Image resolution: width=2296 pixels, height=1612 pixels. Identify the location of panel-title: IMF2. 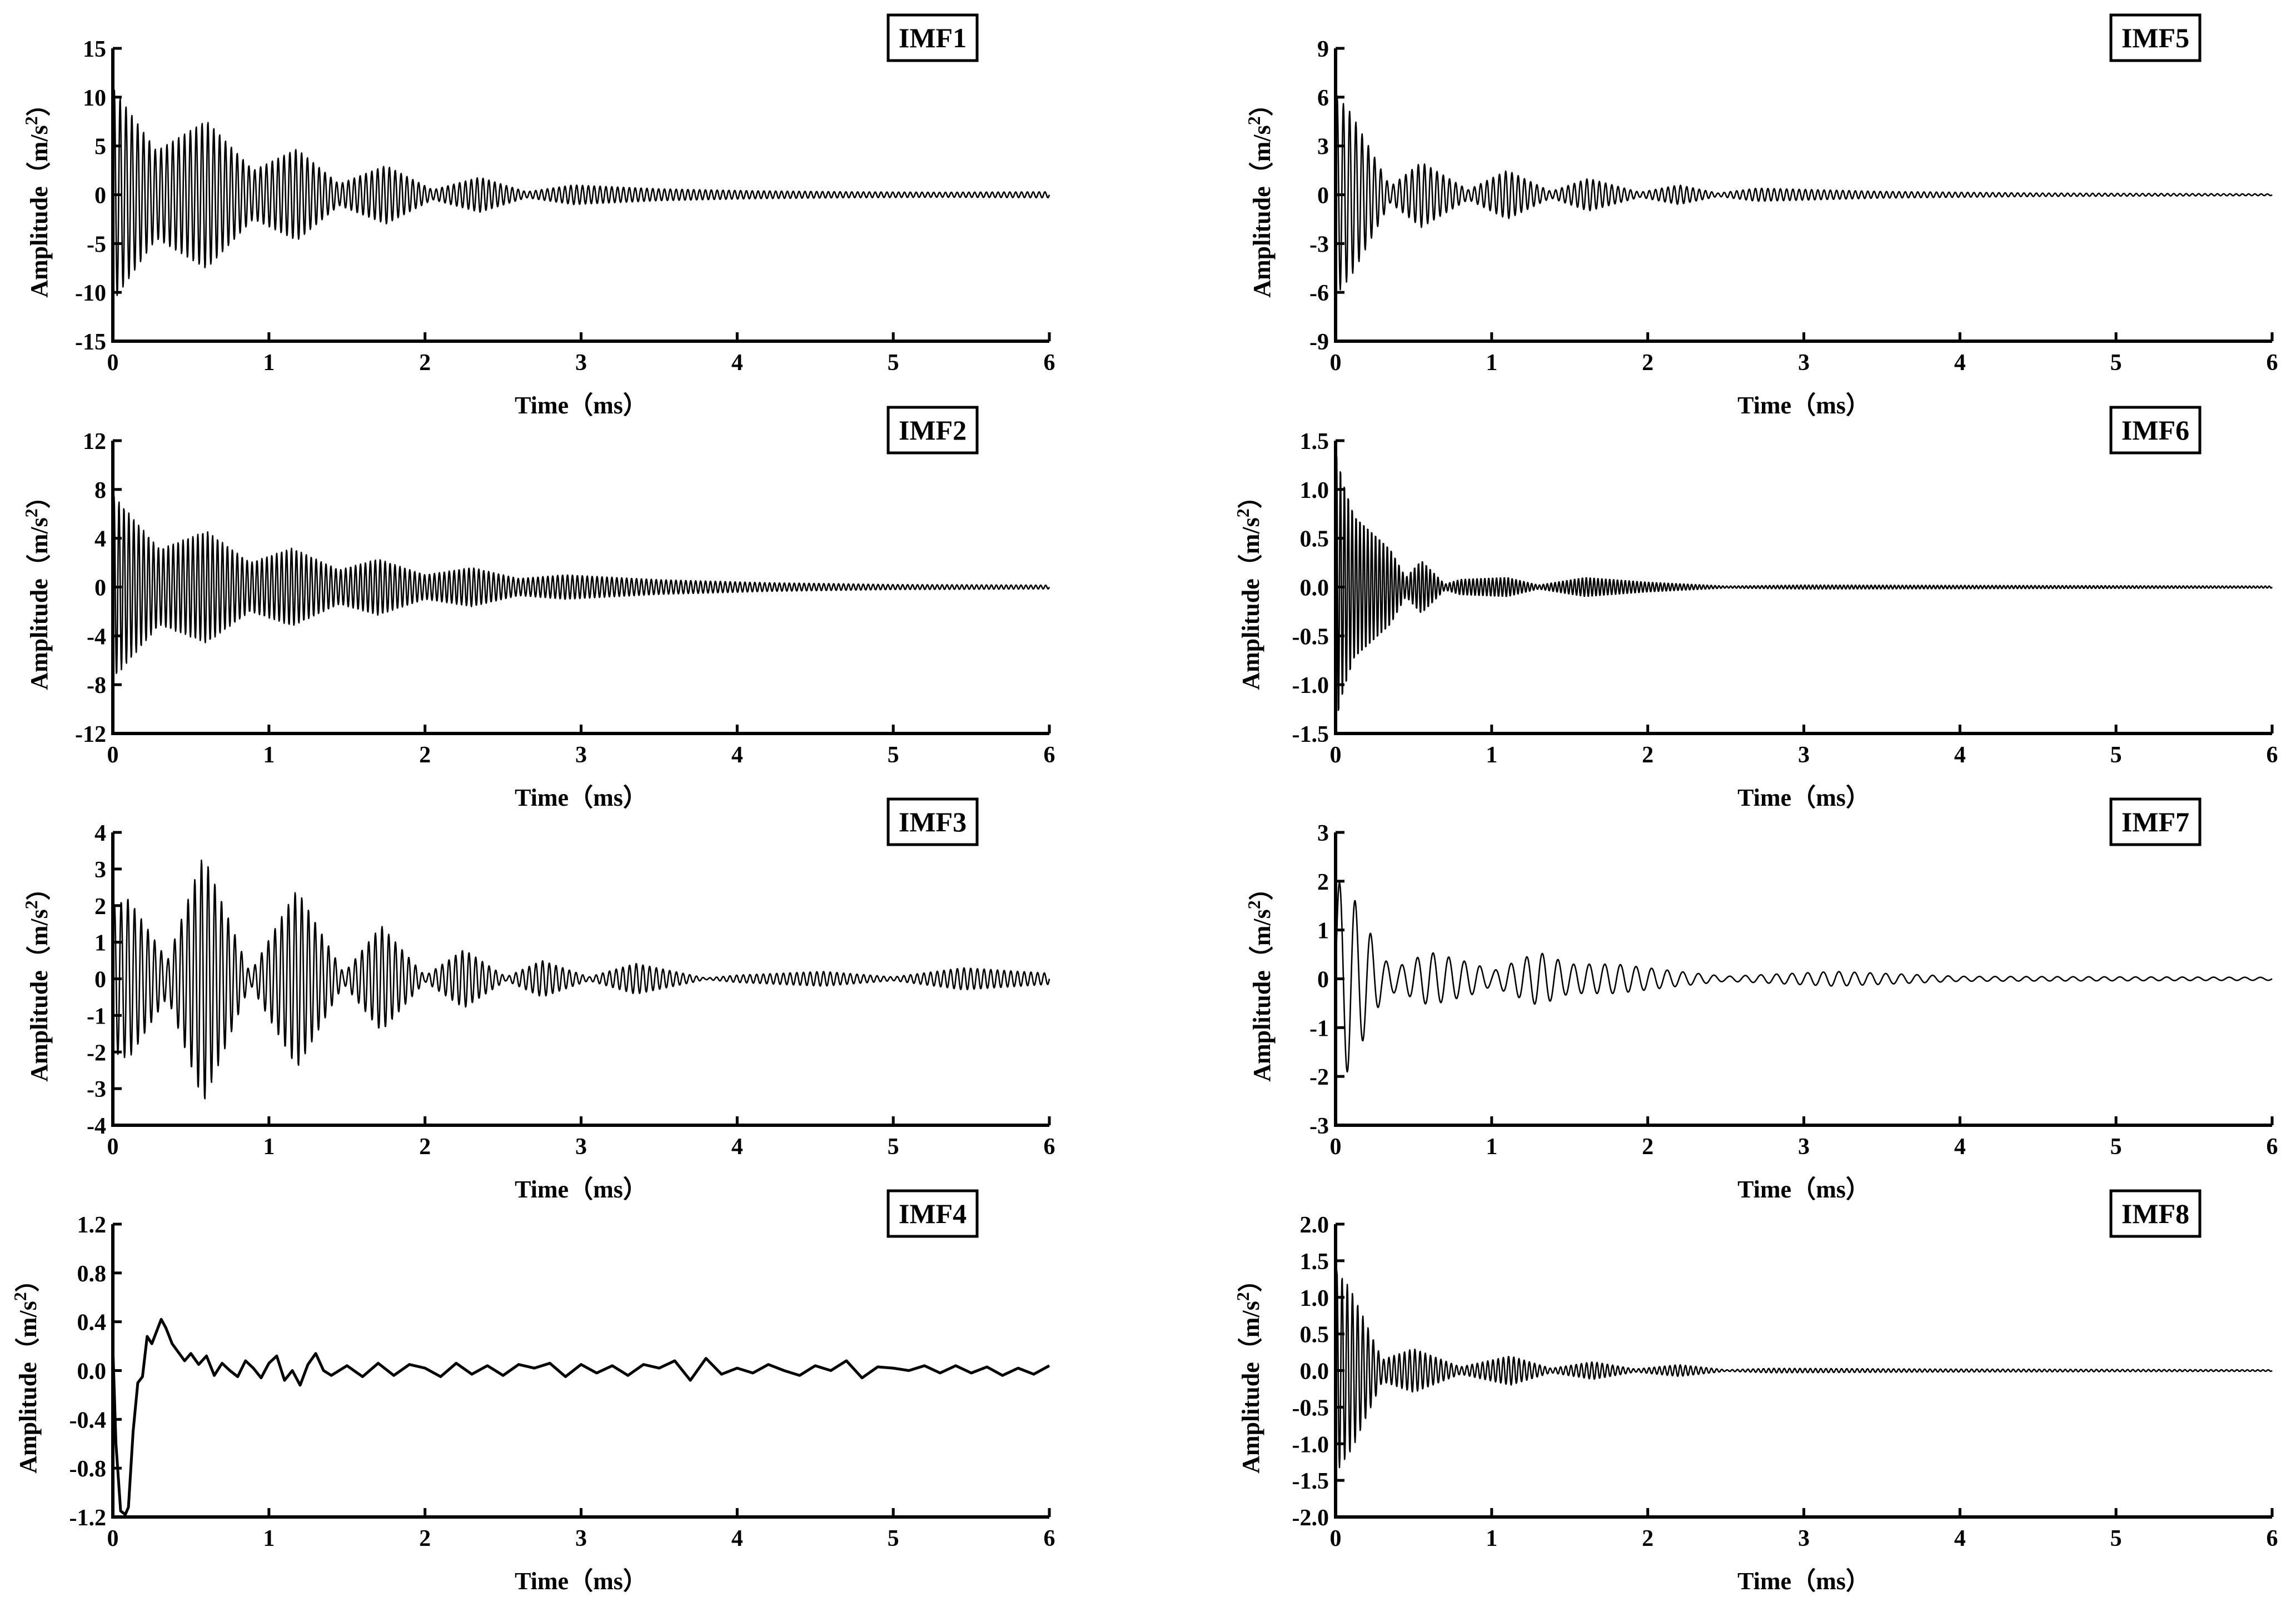
(933, 430).